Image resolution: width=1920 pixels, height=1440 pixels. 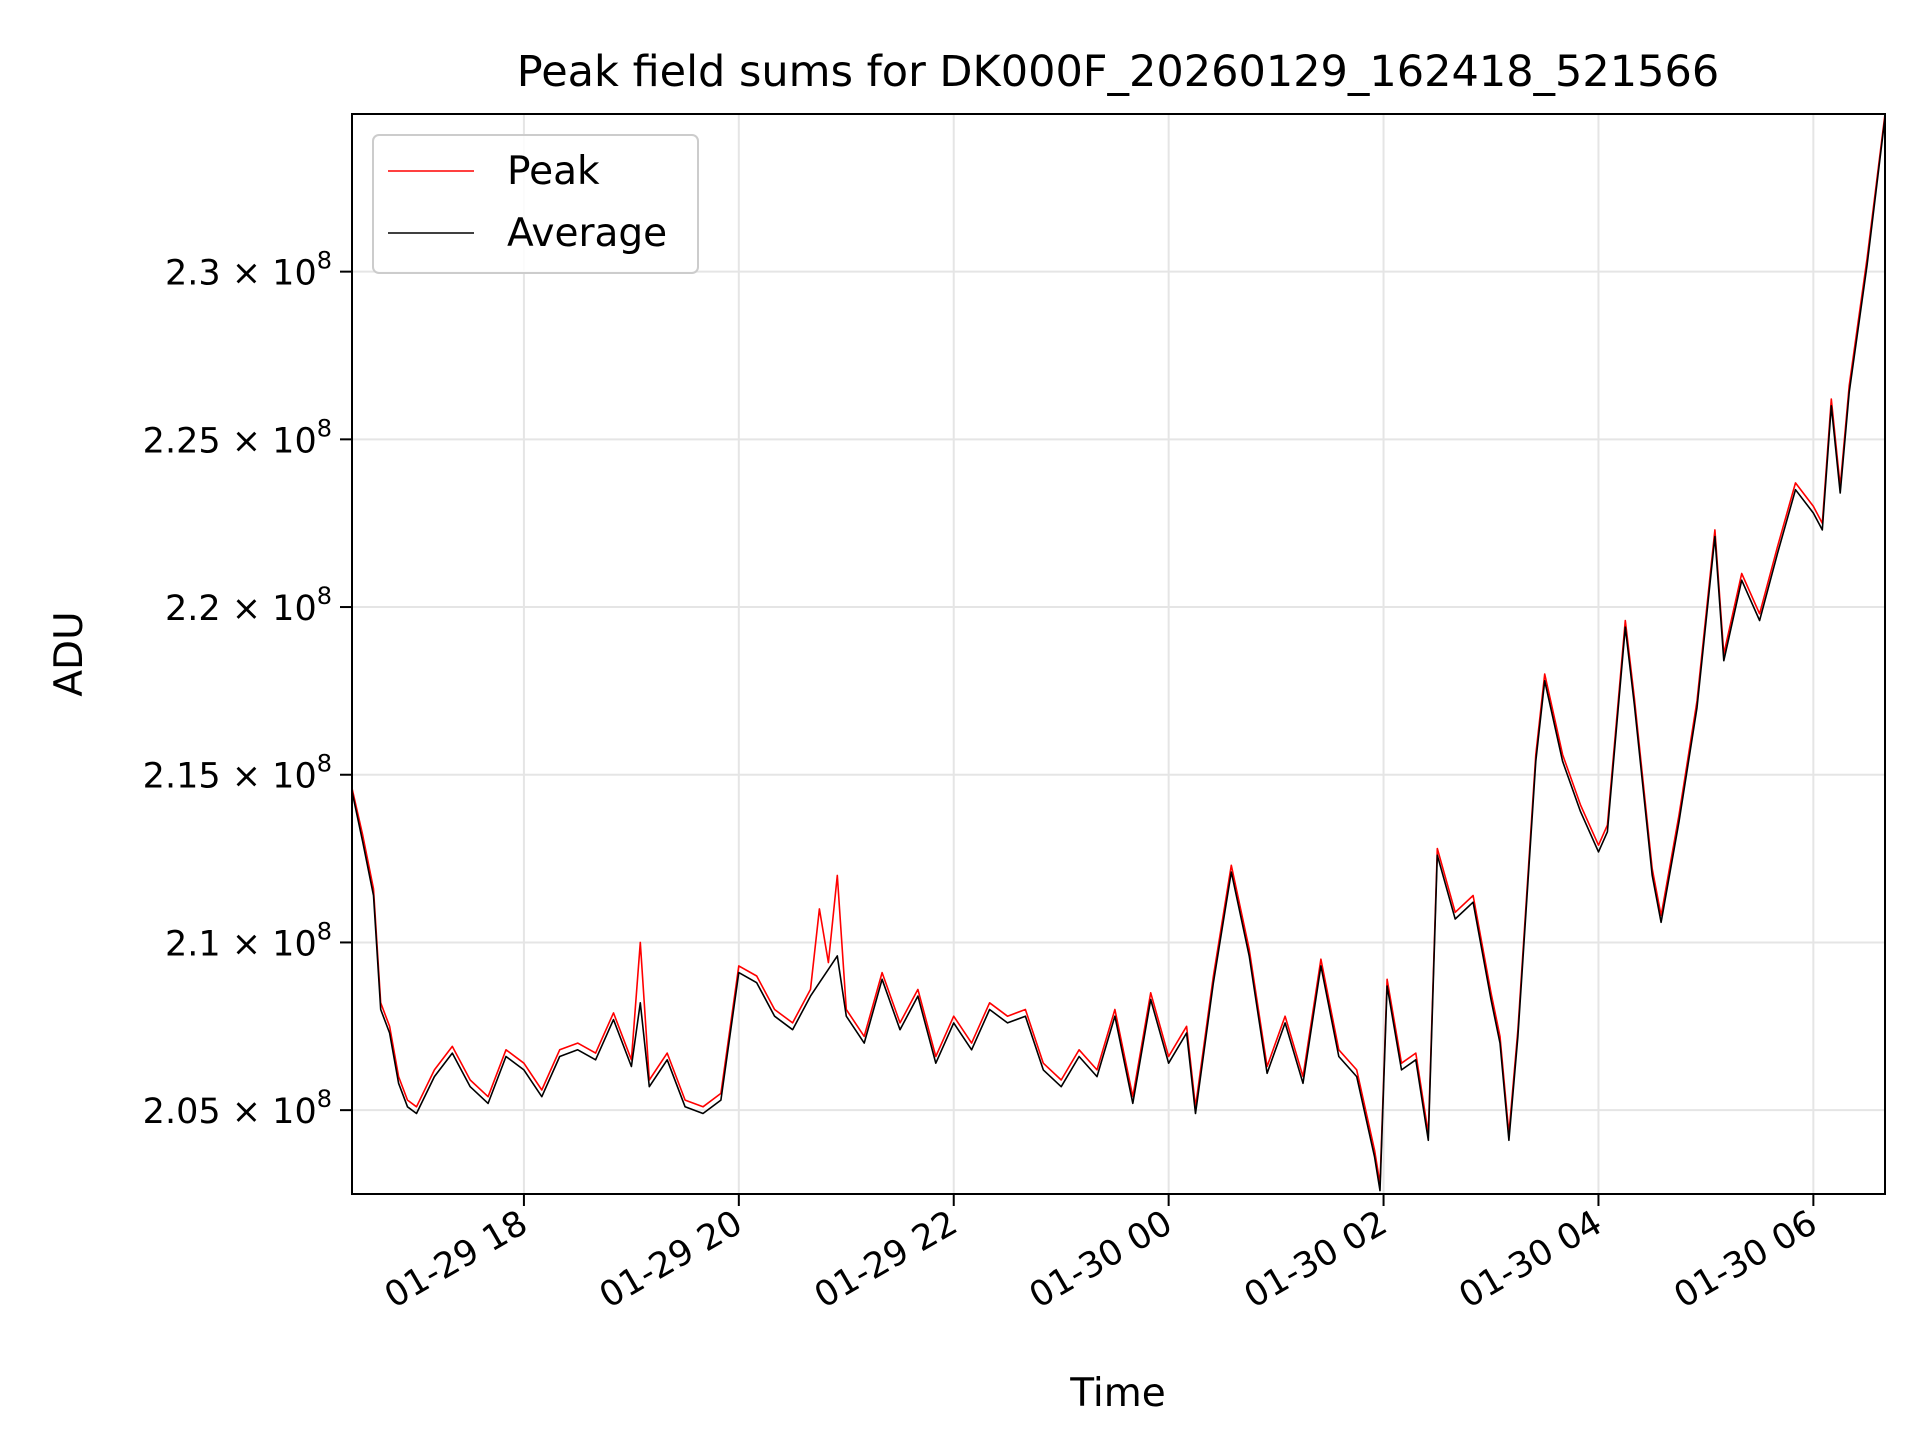 I want to click on y-tick-label: 2.3 × 108, so click(x=248, y=270).